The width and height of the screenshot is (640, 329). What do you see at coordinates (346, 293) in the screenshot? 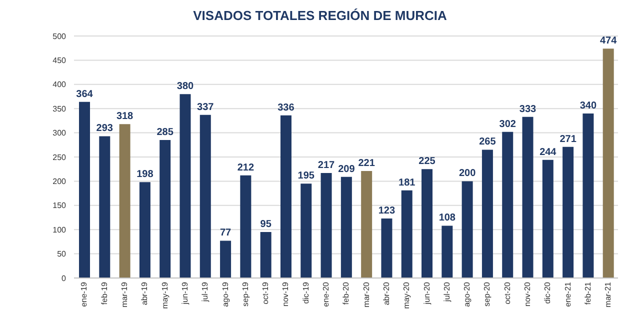
I see `x-tick-label: feb-20` at bounding box center [346, 293].